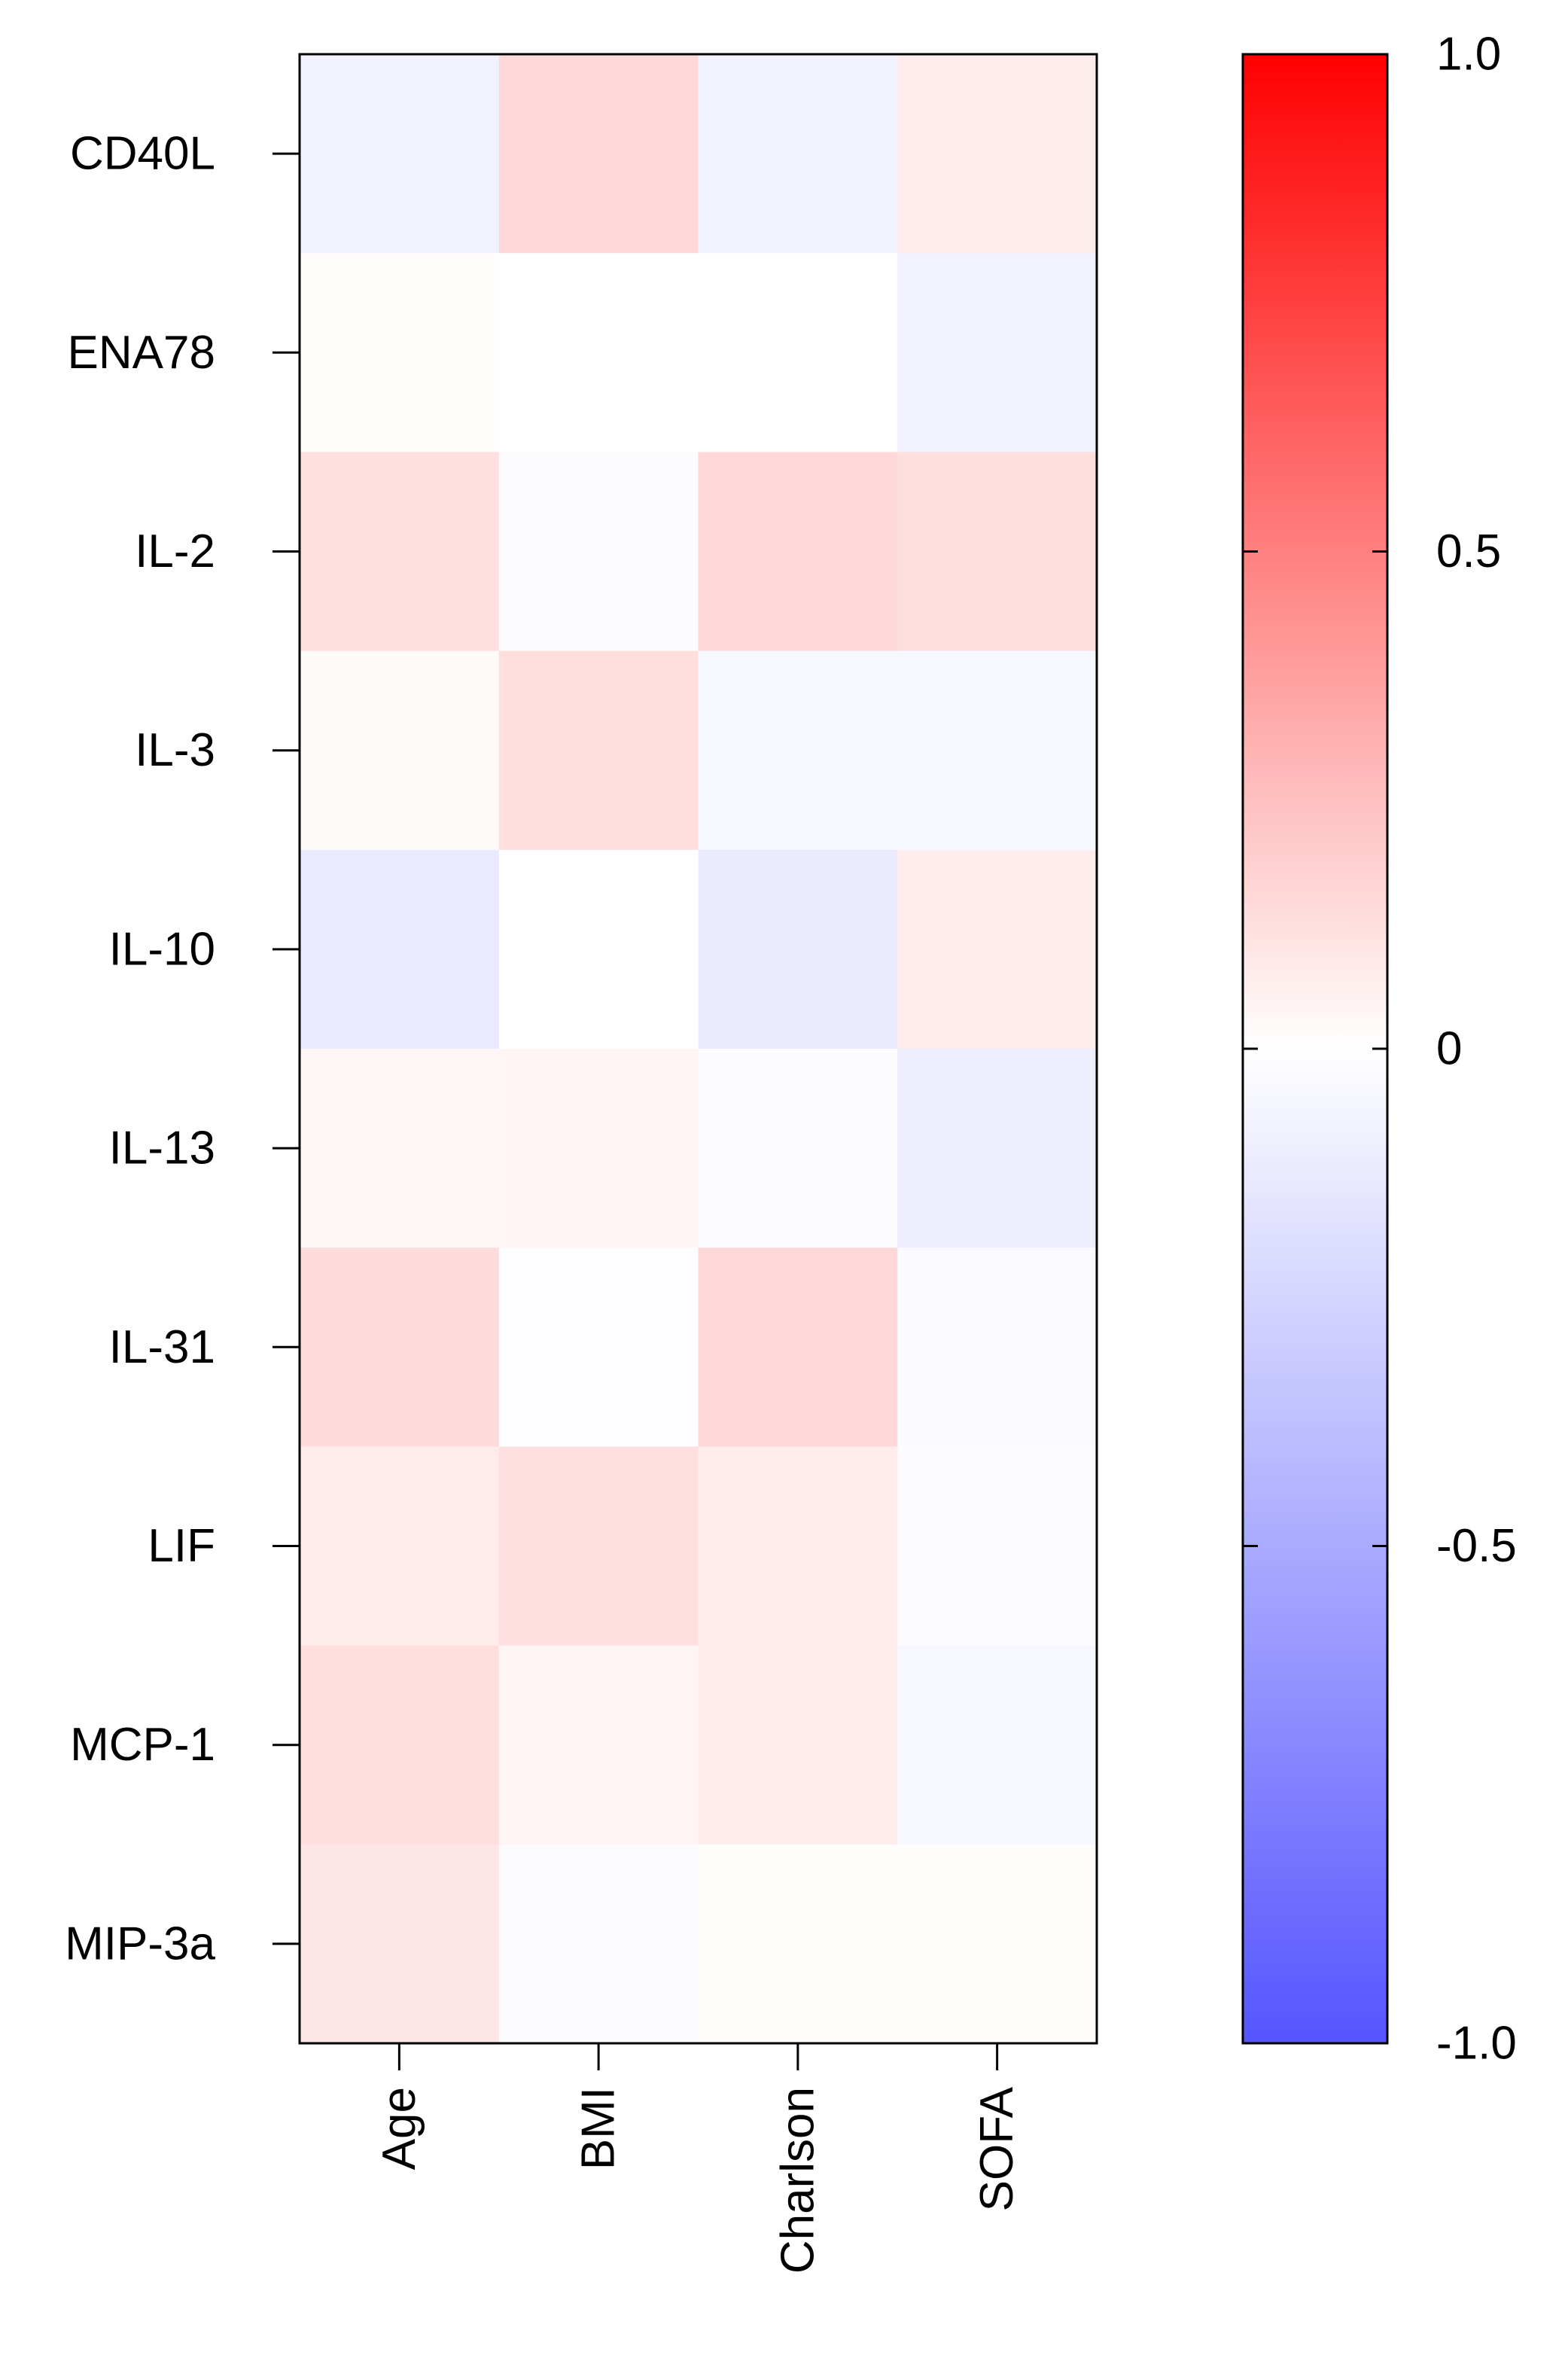 The width and height of the screenshot is (1568, 2367). What do you see at coordinates (998, 949) in the screenshot?
I see `heatmap-cell-IL-10-SOFA` at bounding box center [998, 949].